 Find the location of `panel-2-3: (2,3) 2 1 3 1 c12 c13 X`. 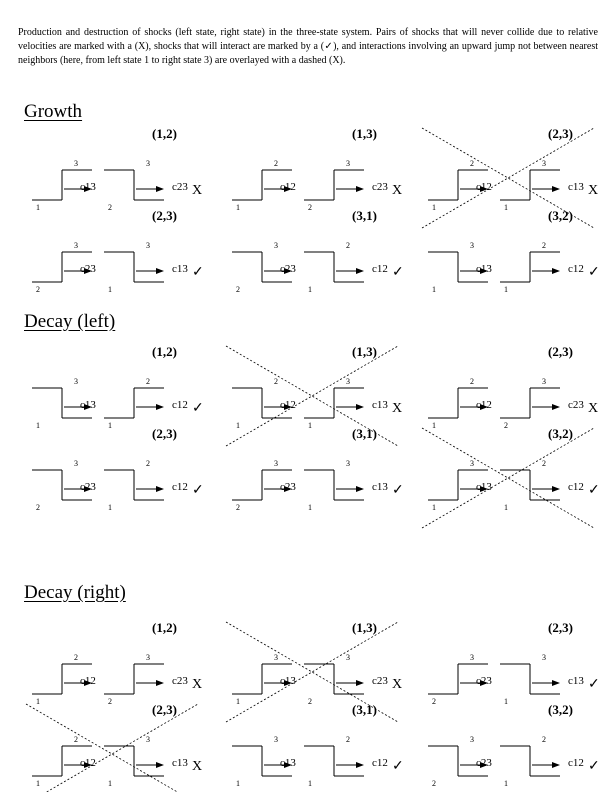

panel-2-3: (2,3) 2 1 3 1 c12 c13 X is located at coordinates (113, 747).